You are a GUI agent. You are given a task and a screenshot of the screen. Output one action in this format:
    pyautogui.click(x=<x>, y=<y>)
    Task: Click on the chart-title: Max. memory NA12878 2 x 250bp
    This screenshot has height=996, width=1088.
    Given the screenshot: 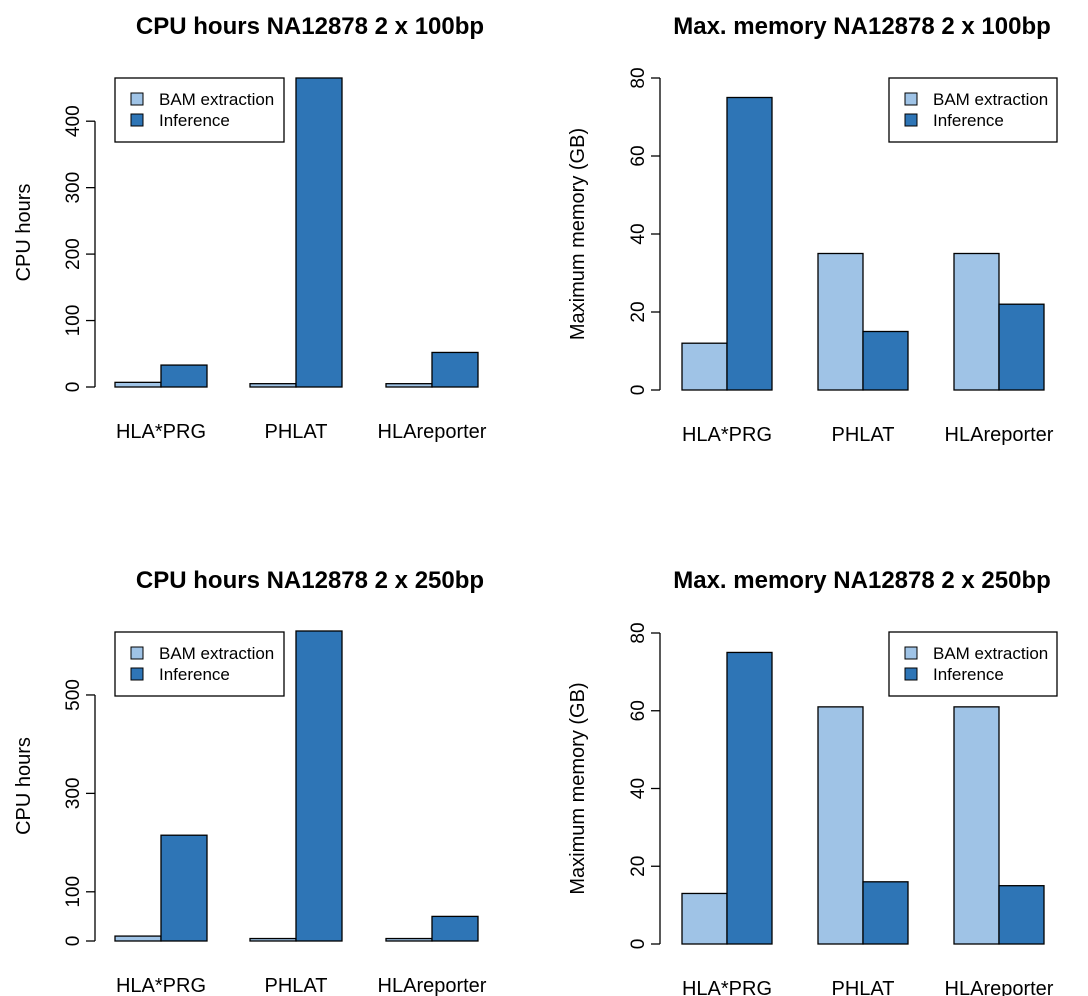 What is the action you would take?
    pyautogui.click(x=862, y=580)
    